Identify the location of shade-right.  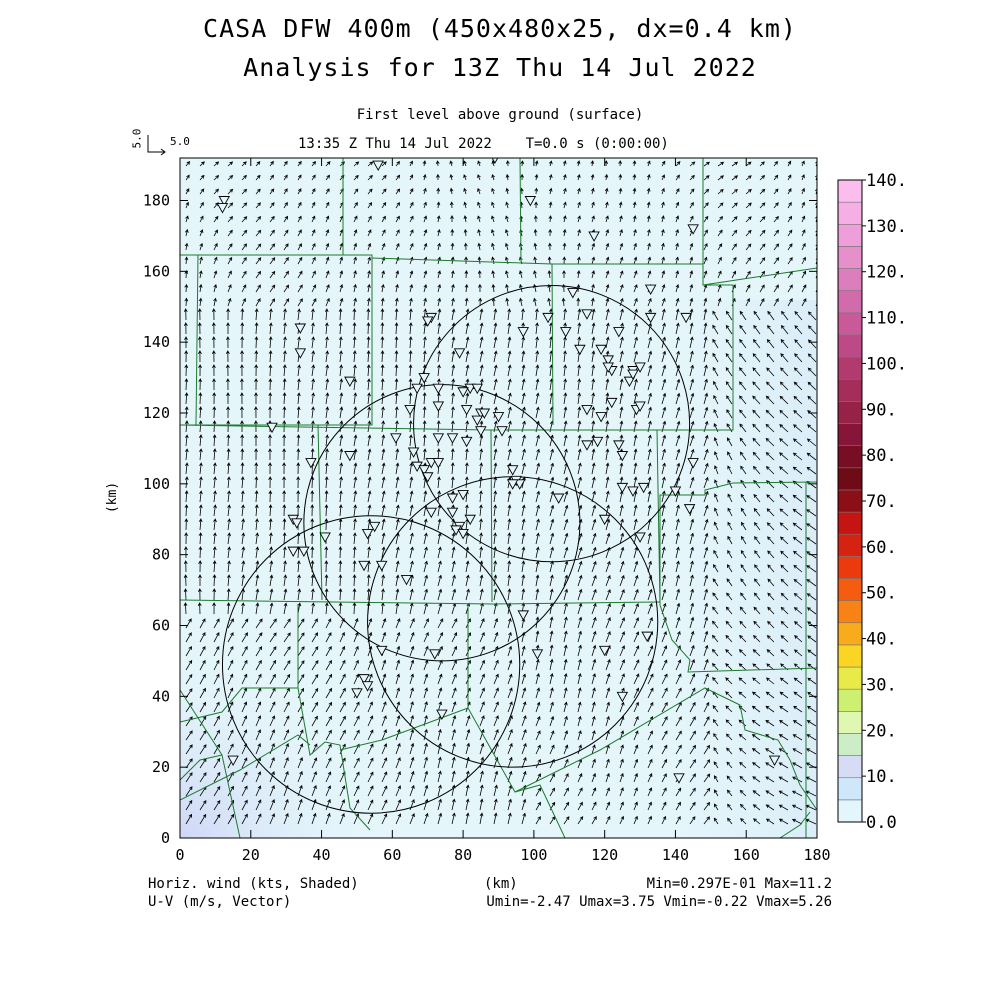
(728, 569).